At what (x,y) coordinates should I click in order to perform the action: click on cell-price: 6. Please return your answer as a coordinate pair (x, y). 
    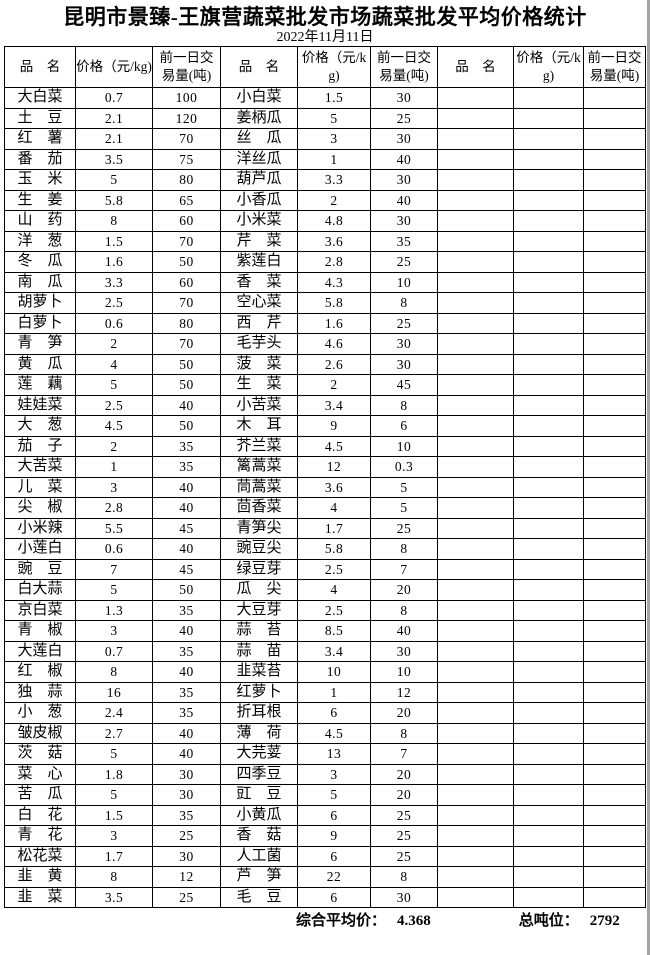
    Looking at the image, I should click on (334, 856).